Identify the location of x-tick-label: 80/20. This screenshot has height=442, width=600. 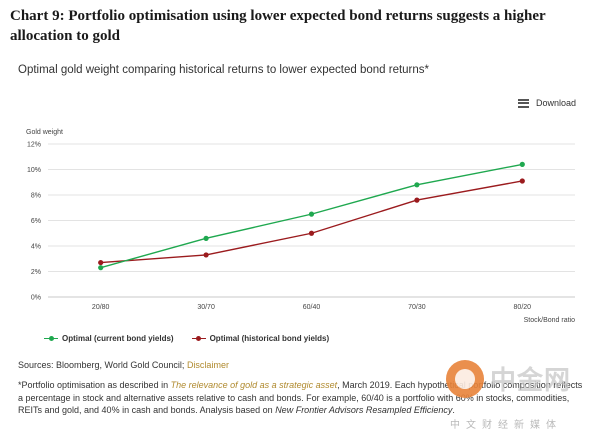
(523, 307).